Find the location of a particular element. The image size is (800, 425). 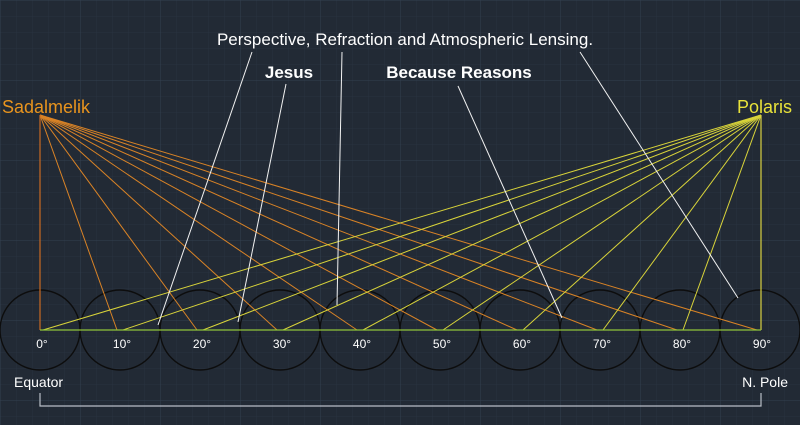

degree-label-3: 30° is located at coordinates (282, 344).